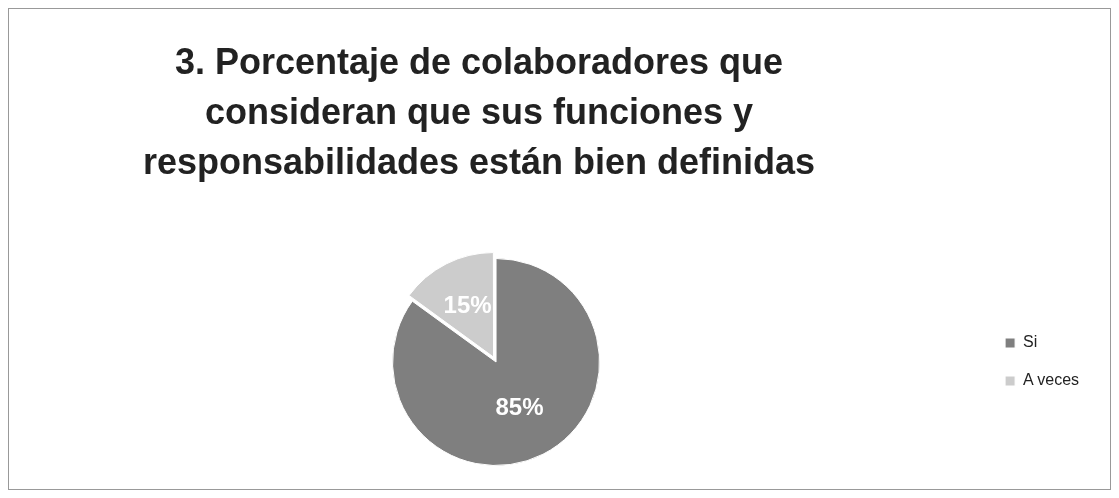 The image size is (1119, 498). What do you see at coordinates (1030, 342) in the screenshot?
I see `legend-label: Si` at bounding box center [1030, 342].